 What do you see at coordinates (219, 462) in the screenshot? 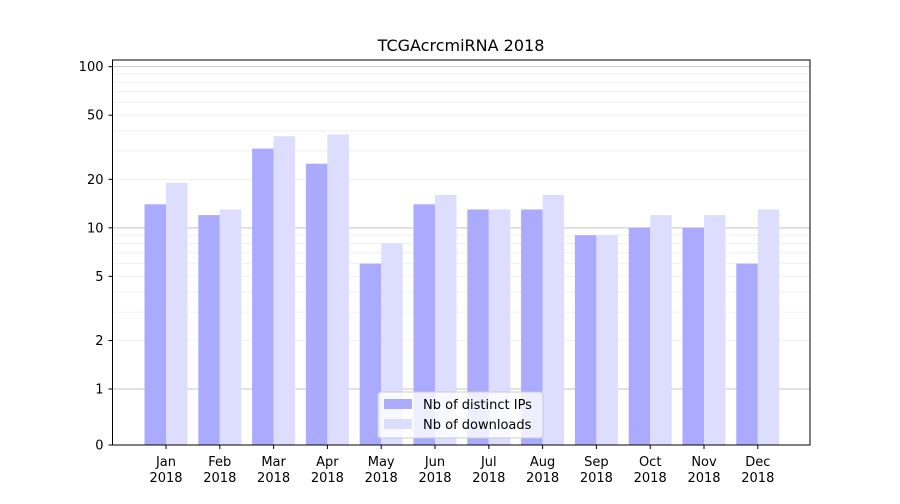
I see `x-tick-label-month: Feb` at bounding box center [219, 462].